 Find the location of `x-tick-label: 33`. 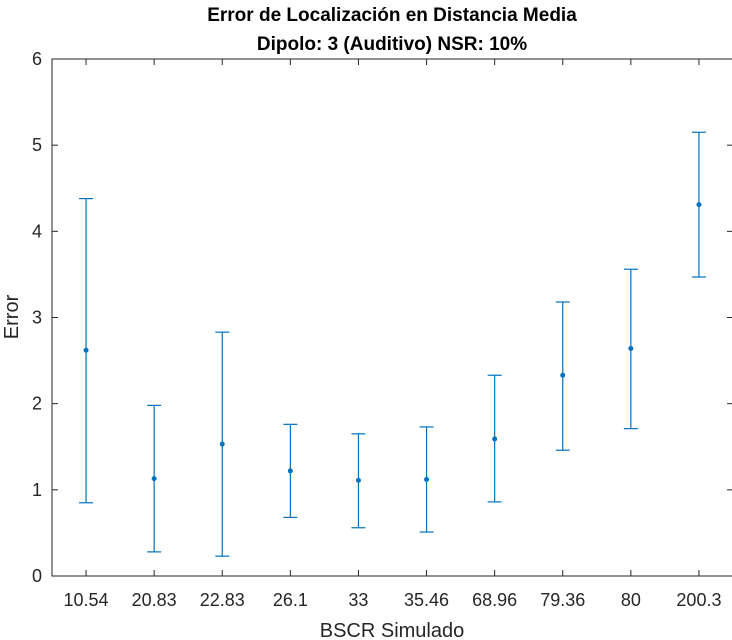

x-tick-label: 33 is located at coordinates (358, 600).